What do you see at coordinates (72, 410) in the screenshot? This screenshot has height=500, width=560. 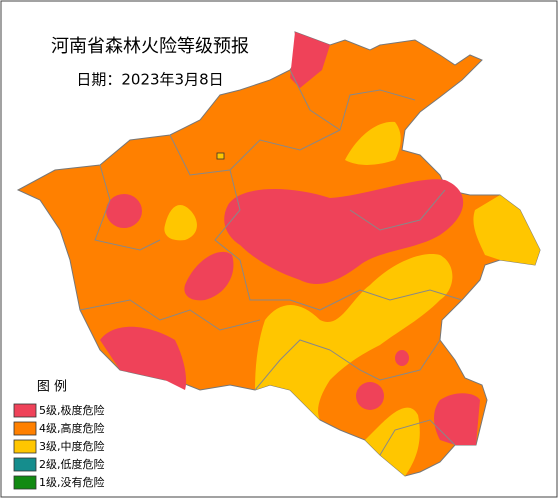 I see `legend-label: 5级,极度危险` at bounding box center [72, 410].